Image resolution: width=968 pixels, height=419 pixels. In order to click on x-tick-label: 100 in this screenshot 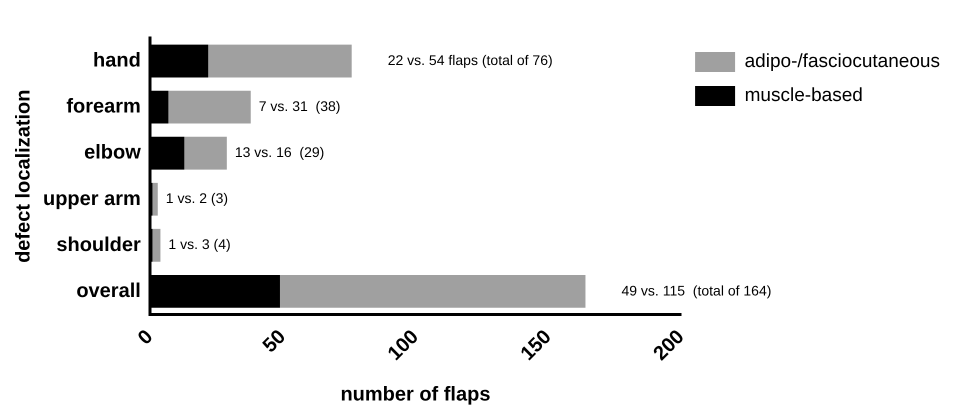, I will do `click(403, 345)`.